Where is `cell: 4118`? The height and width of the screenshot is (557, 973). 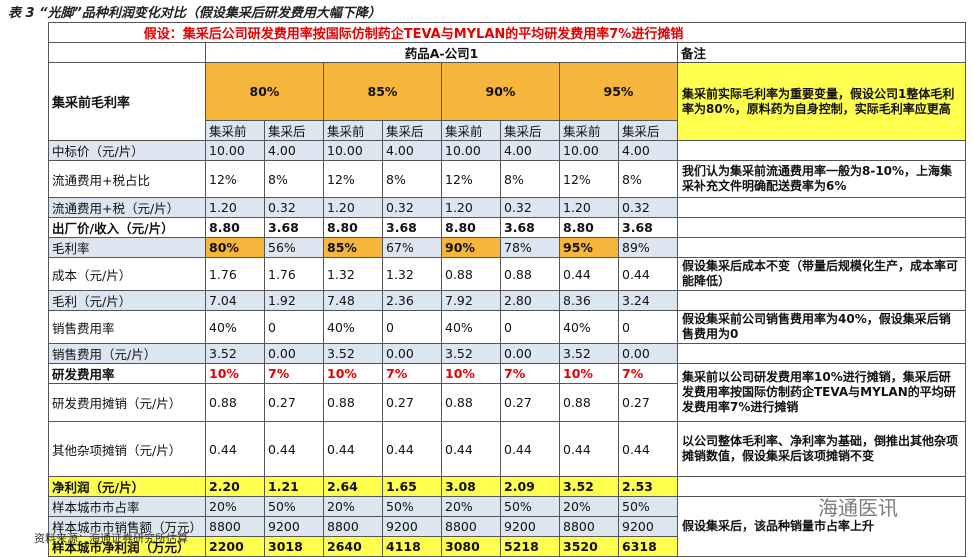 cell: 4118 is located at coordinates (412, 546).